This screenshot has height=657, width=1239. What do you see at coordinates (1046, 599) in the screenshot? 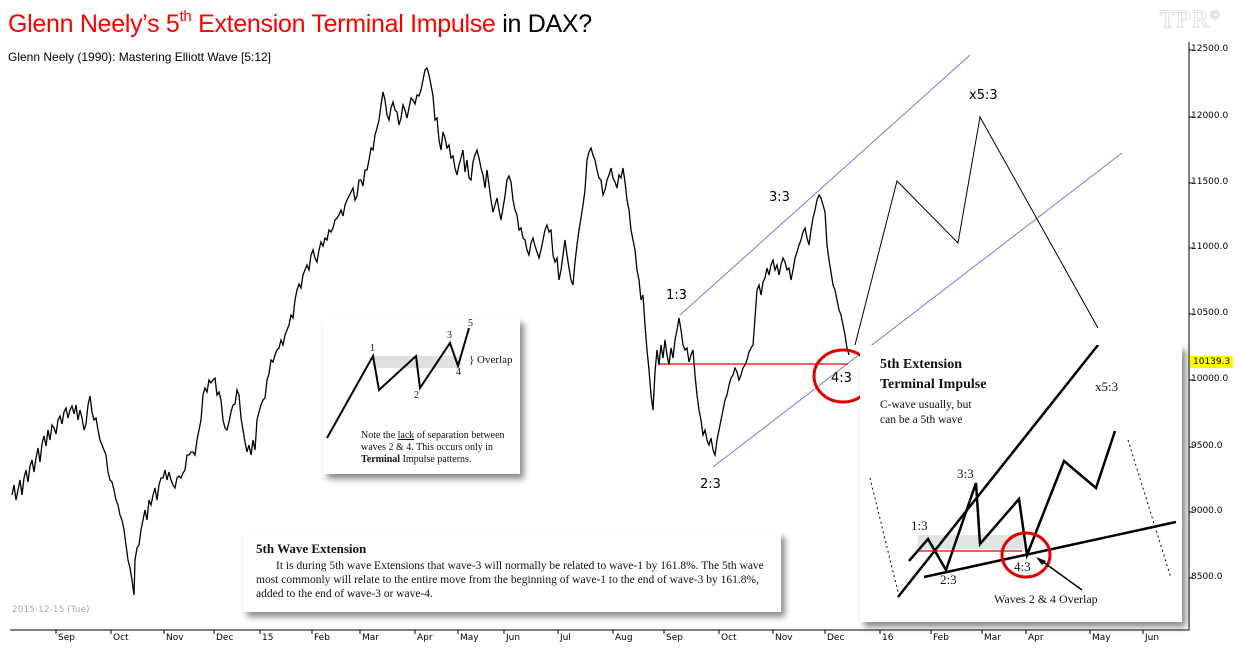
I see `overlap-annotation: Waves 2 & 4 Overlap` at bounding box center [1046, 599].